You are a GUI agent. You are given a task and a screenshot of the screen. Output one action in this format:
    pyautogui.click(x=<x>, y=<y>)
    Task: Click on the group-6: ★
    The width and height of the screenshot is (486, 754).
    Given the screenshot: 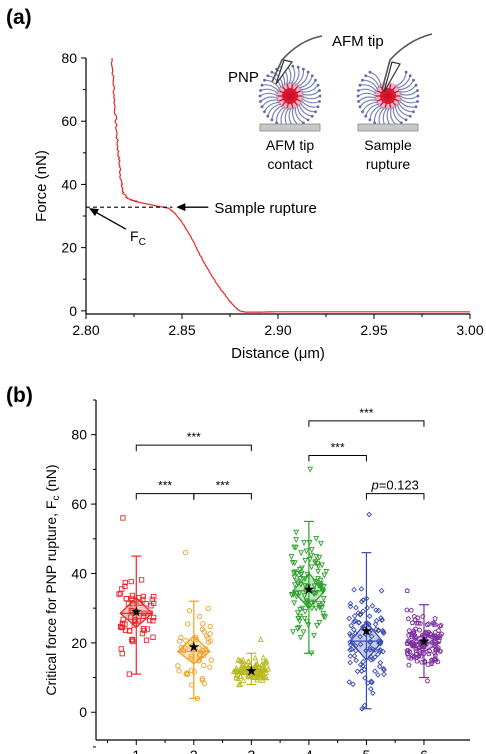 What is the action you would take?
    pyautogui.click(x=424, y=636)
    